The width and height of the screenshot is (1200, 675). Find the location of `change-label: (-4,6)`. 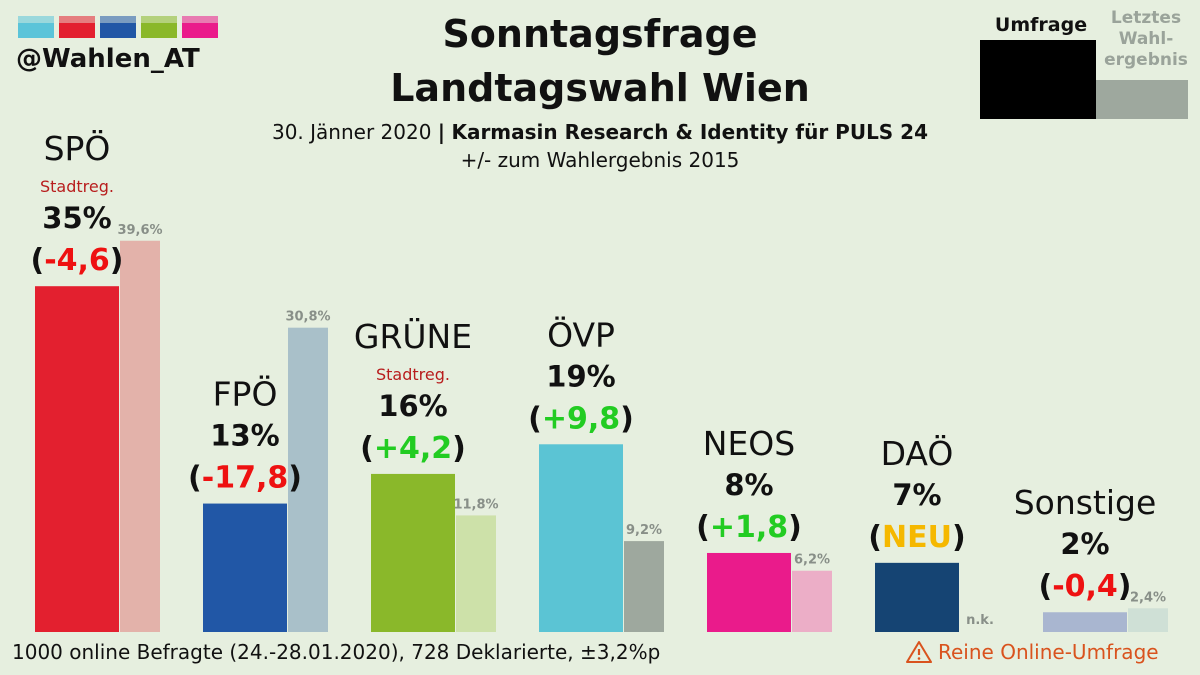

change-label: (-4,6) is located at coordinates (76, 260).